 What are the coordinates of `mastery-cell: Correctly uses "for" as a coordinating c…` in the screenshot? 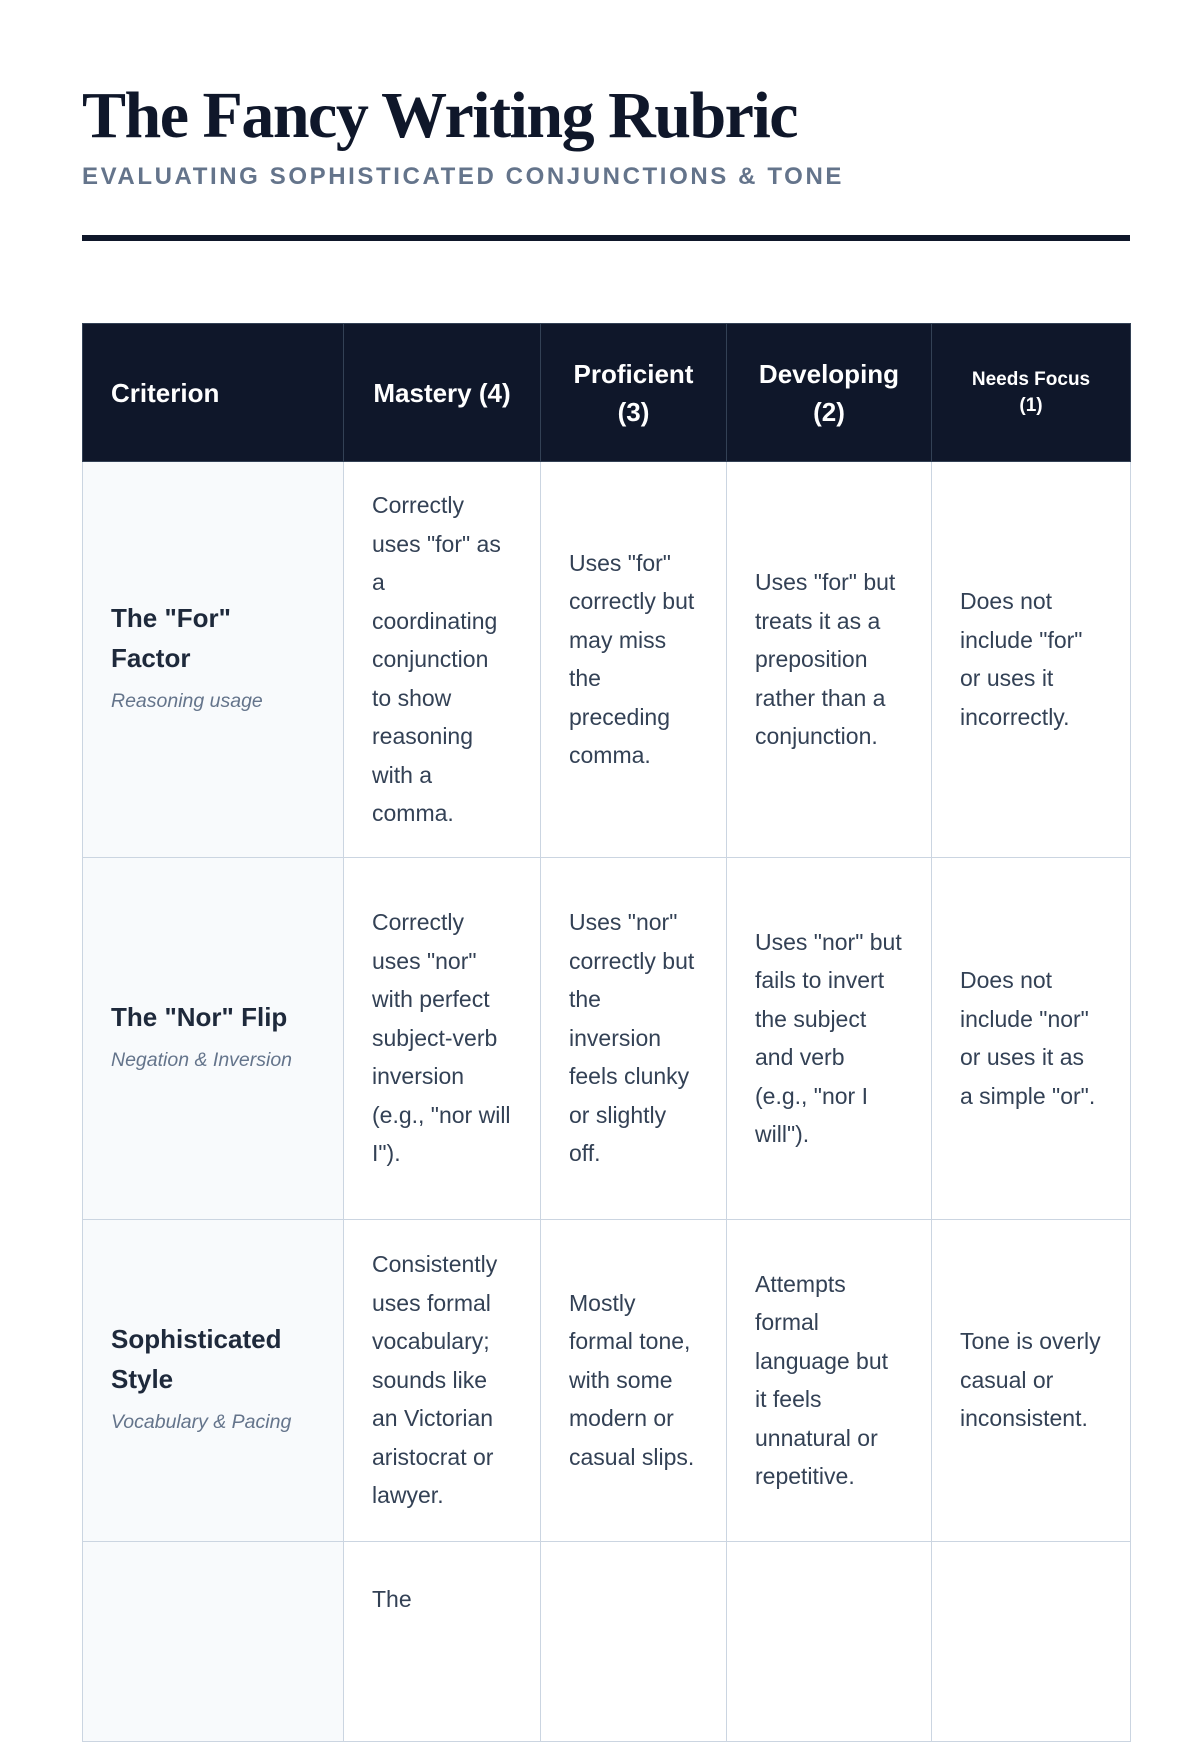 It's located at (442, 659).